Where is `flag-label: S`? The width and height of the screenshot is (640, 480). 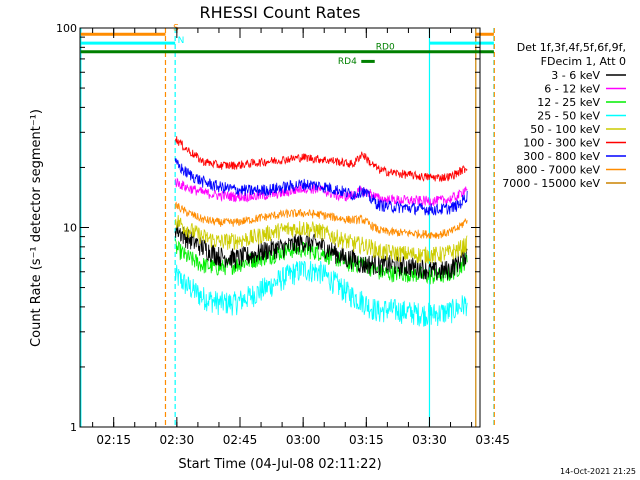 flag-label: S is located at coordinates (176, 29).